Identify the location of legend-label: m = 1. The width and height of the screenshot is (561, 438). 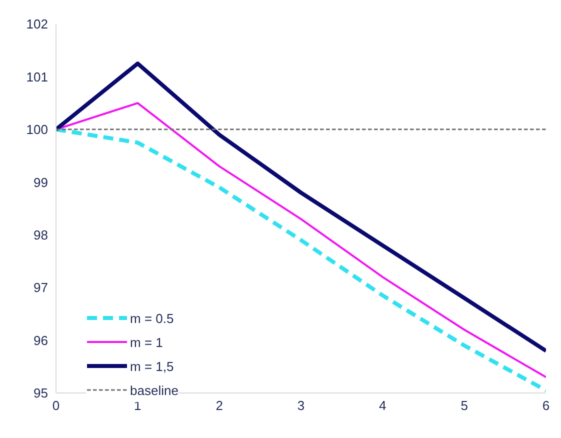
(146, 342).